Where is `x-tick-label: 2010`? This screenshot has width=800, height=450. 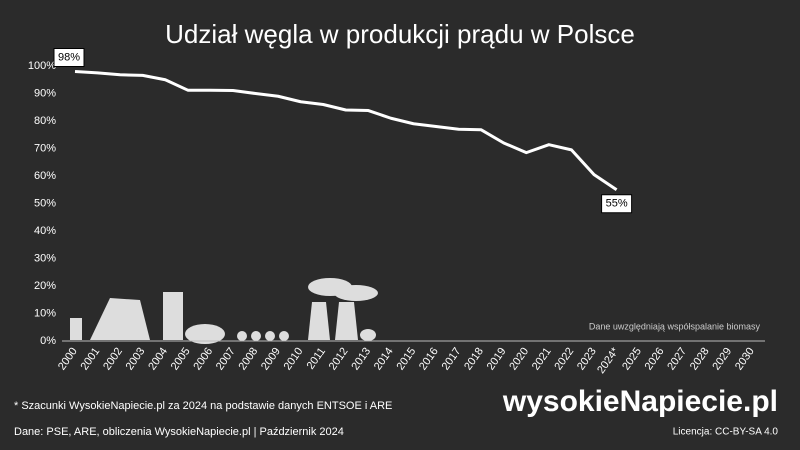
x-tick-label: 2010 is located at coordinates (294, 359).